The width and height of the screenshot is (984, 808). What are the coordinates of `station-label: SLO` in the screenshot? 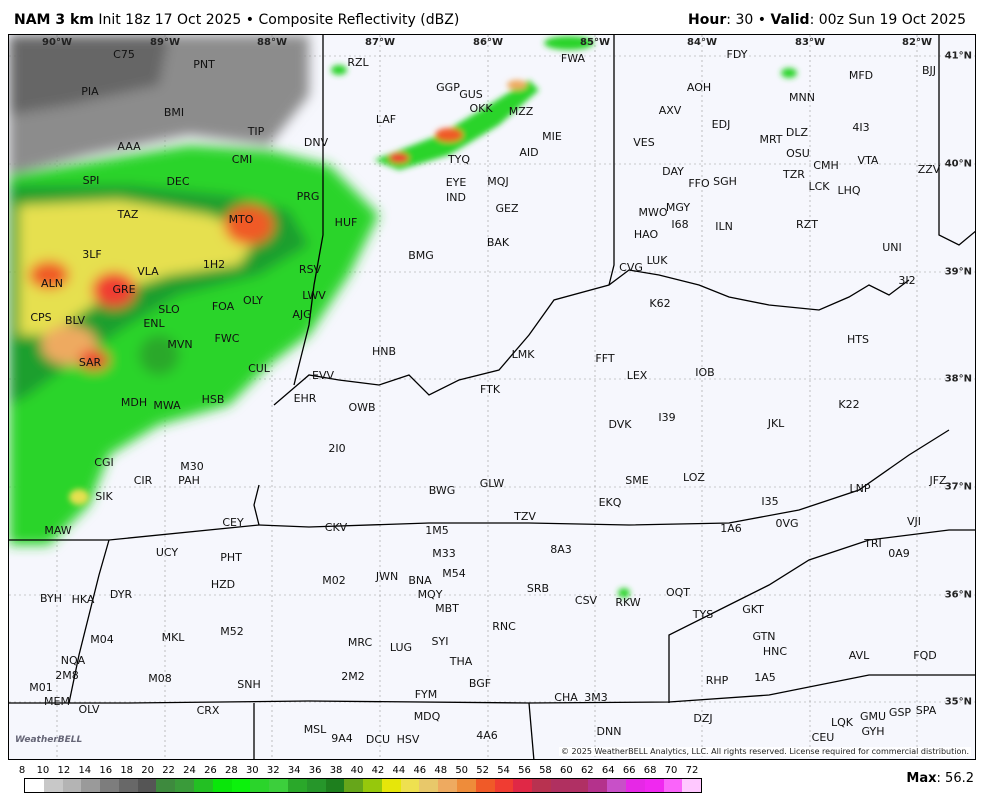 It's located at (169, 309).